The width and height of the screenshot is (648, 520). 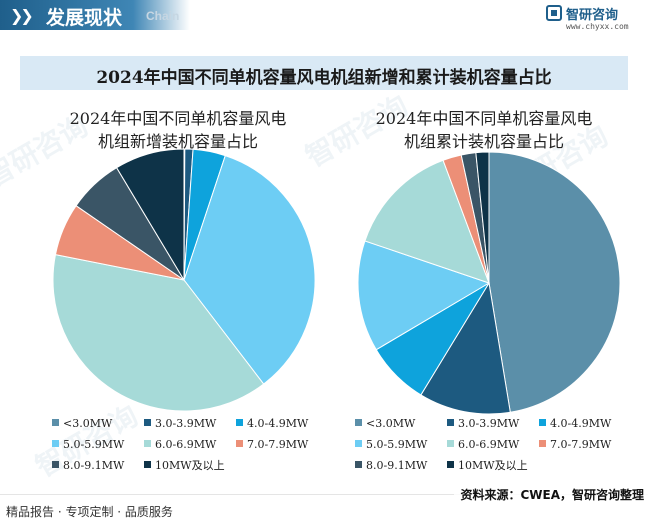 I want to click on source-note: 资料来源：CWEA，智研咨询整理, so click(x=551, y=495).